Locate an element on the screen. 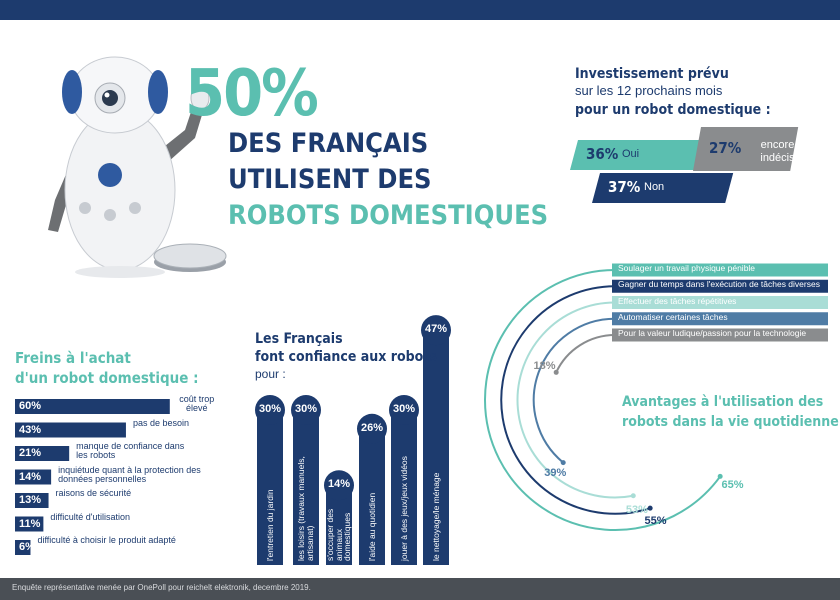  category-label: l'aide au quotidien is located at coordinates (371, 526).